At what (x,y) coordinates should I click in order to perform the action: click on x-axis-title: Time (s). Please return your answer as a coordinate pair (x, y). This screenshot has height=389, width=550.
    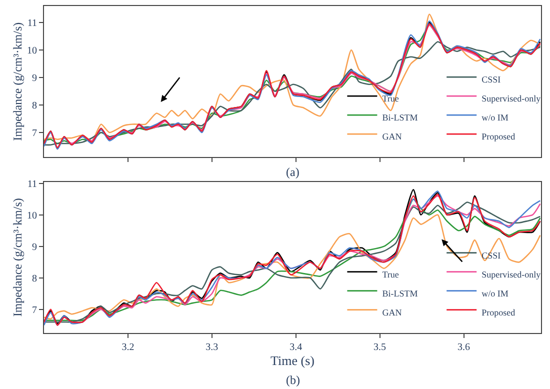
    Looking at the image, I should click on (292, 360).